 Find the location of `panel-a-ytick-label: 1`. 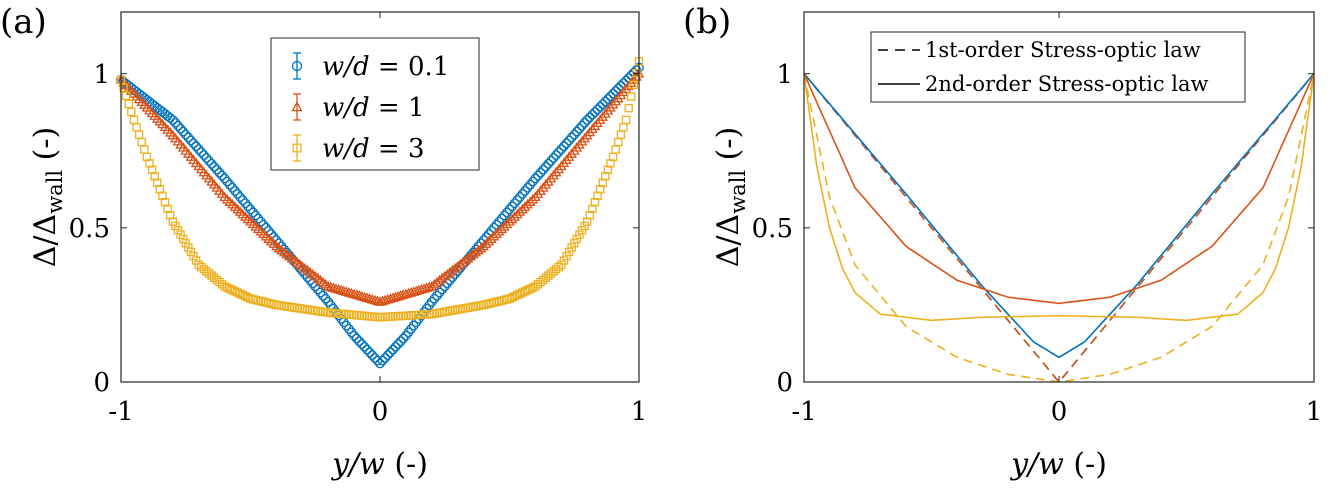

panel-a-ytick-label: 1 is located at coordinates (101, 75).